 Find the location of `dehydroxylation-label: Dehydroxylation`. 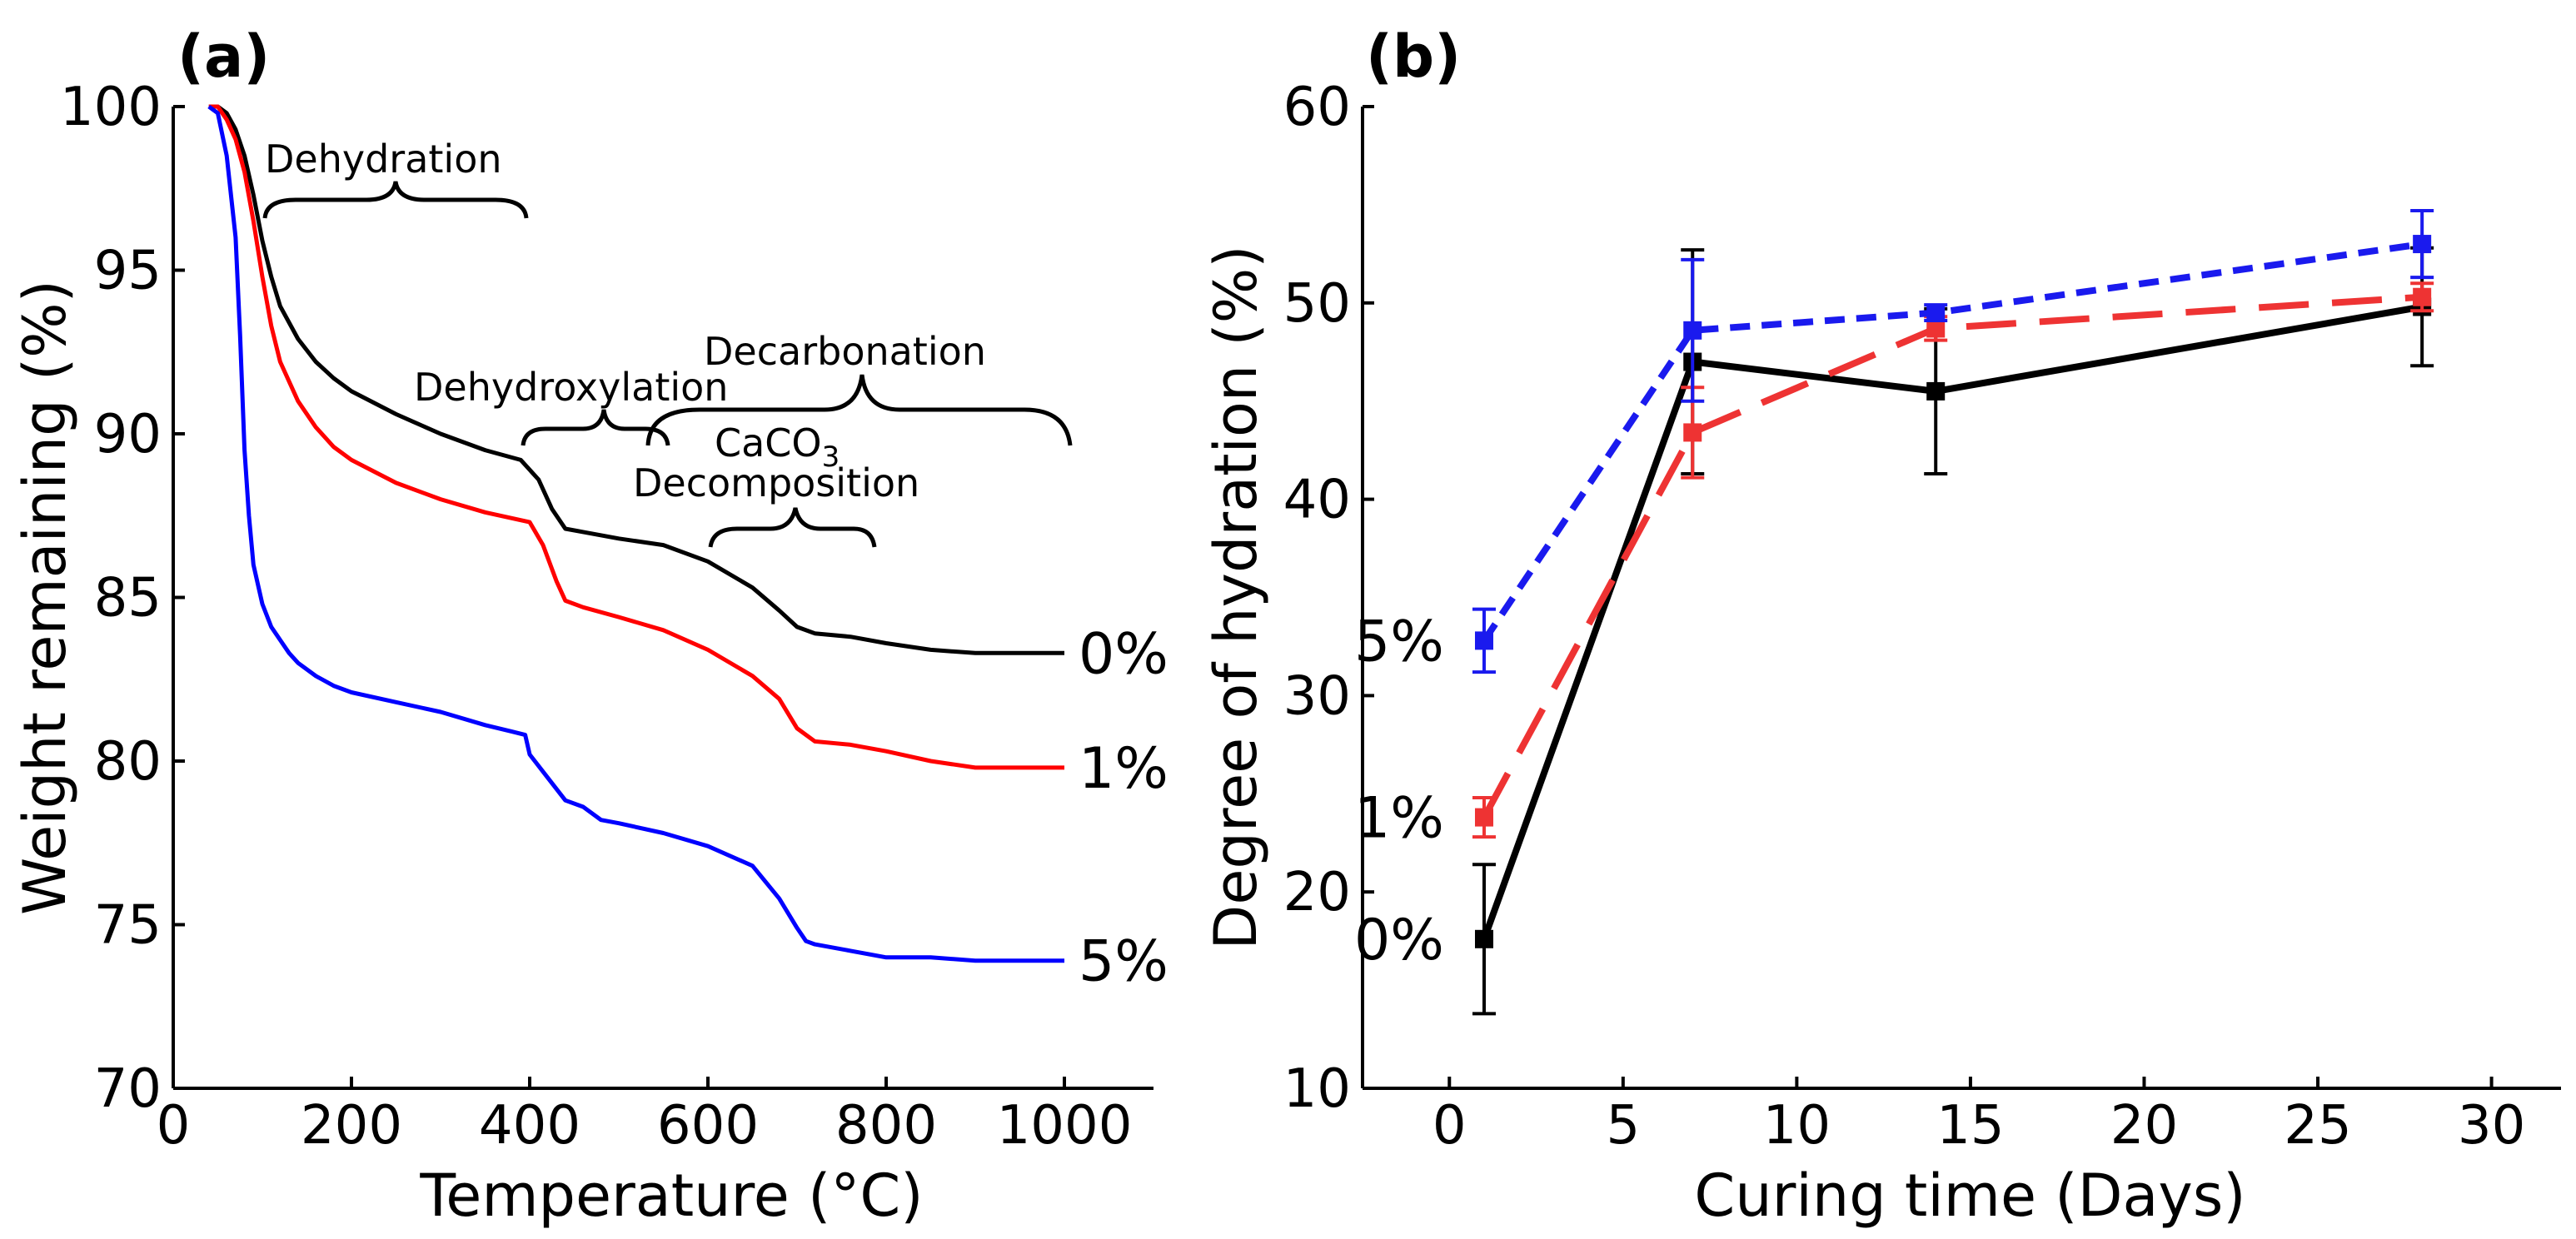

dehydroxylation-label: Dehydroxylation is located at coordinates (571, 387).